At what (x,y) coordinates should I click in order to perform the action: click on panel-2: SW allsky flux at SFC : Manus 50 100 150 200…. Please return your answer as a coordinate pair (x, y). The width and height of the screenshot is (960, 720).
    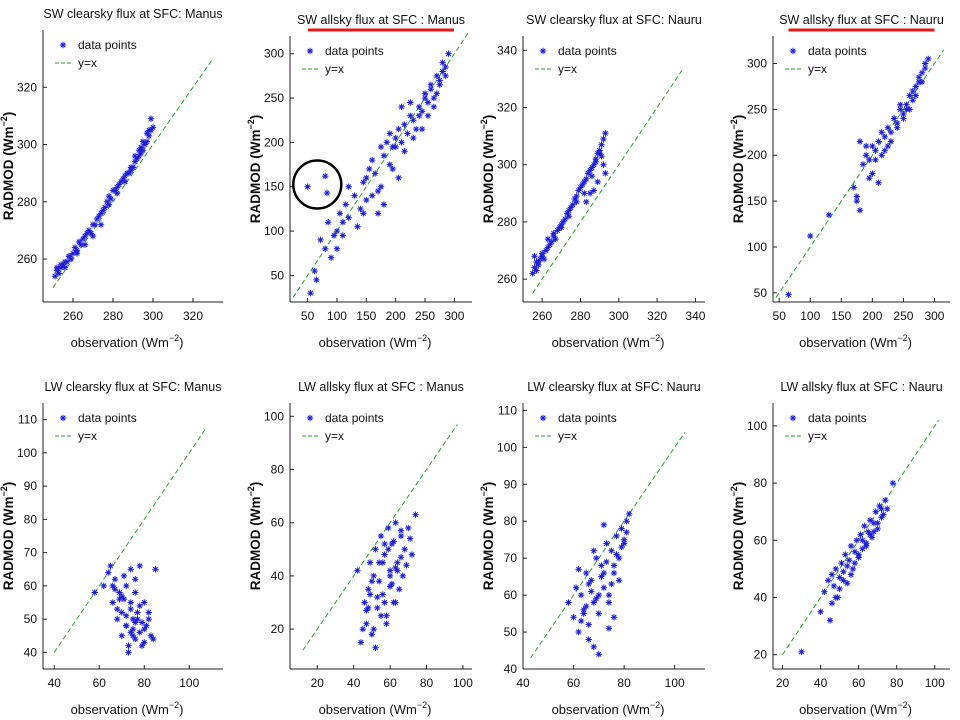
    Looking at the image, I should click on (359, 181).